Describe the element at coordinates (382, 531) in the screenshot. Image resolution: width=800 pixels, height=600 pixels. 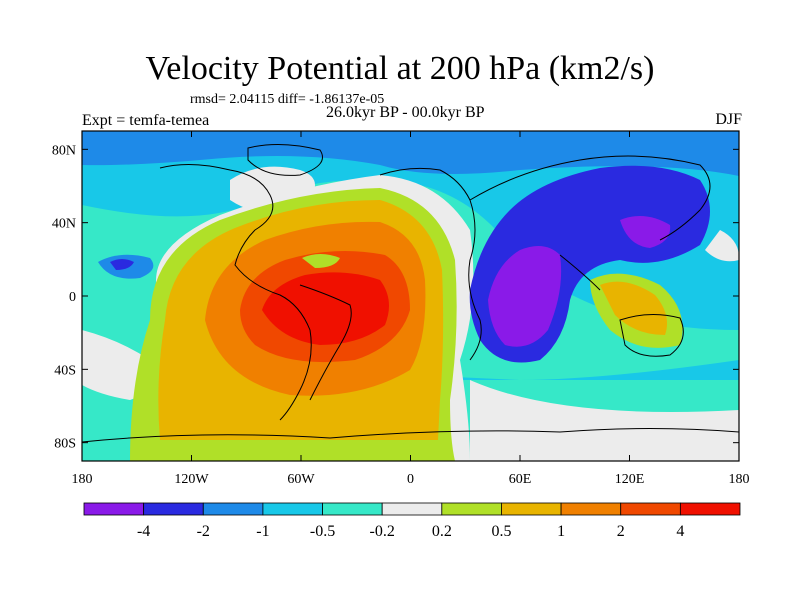
I see `colorbar-label: -0.2` at that location.